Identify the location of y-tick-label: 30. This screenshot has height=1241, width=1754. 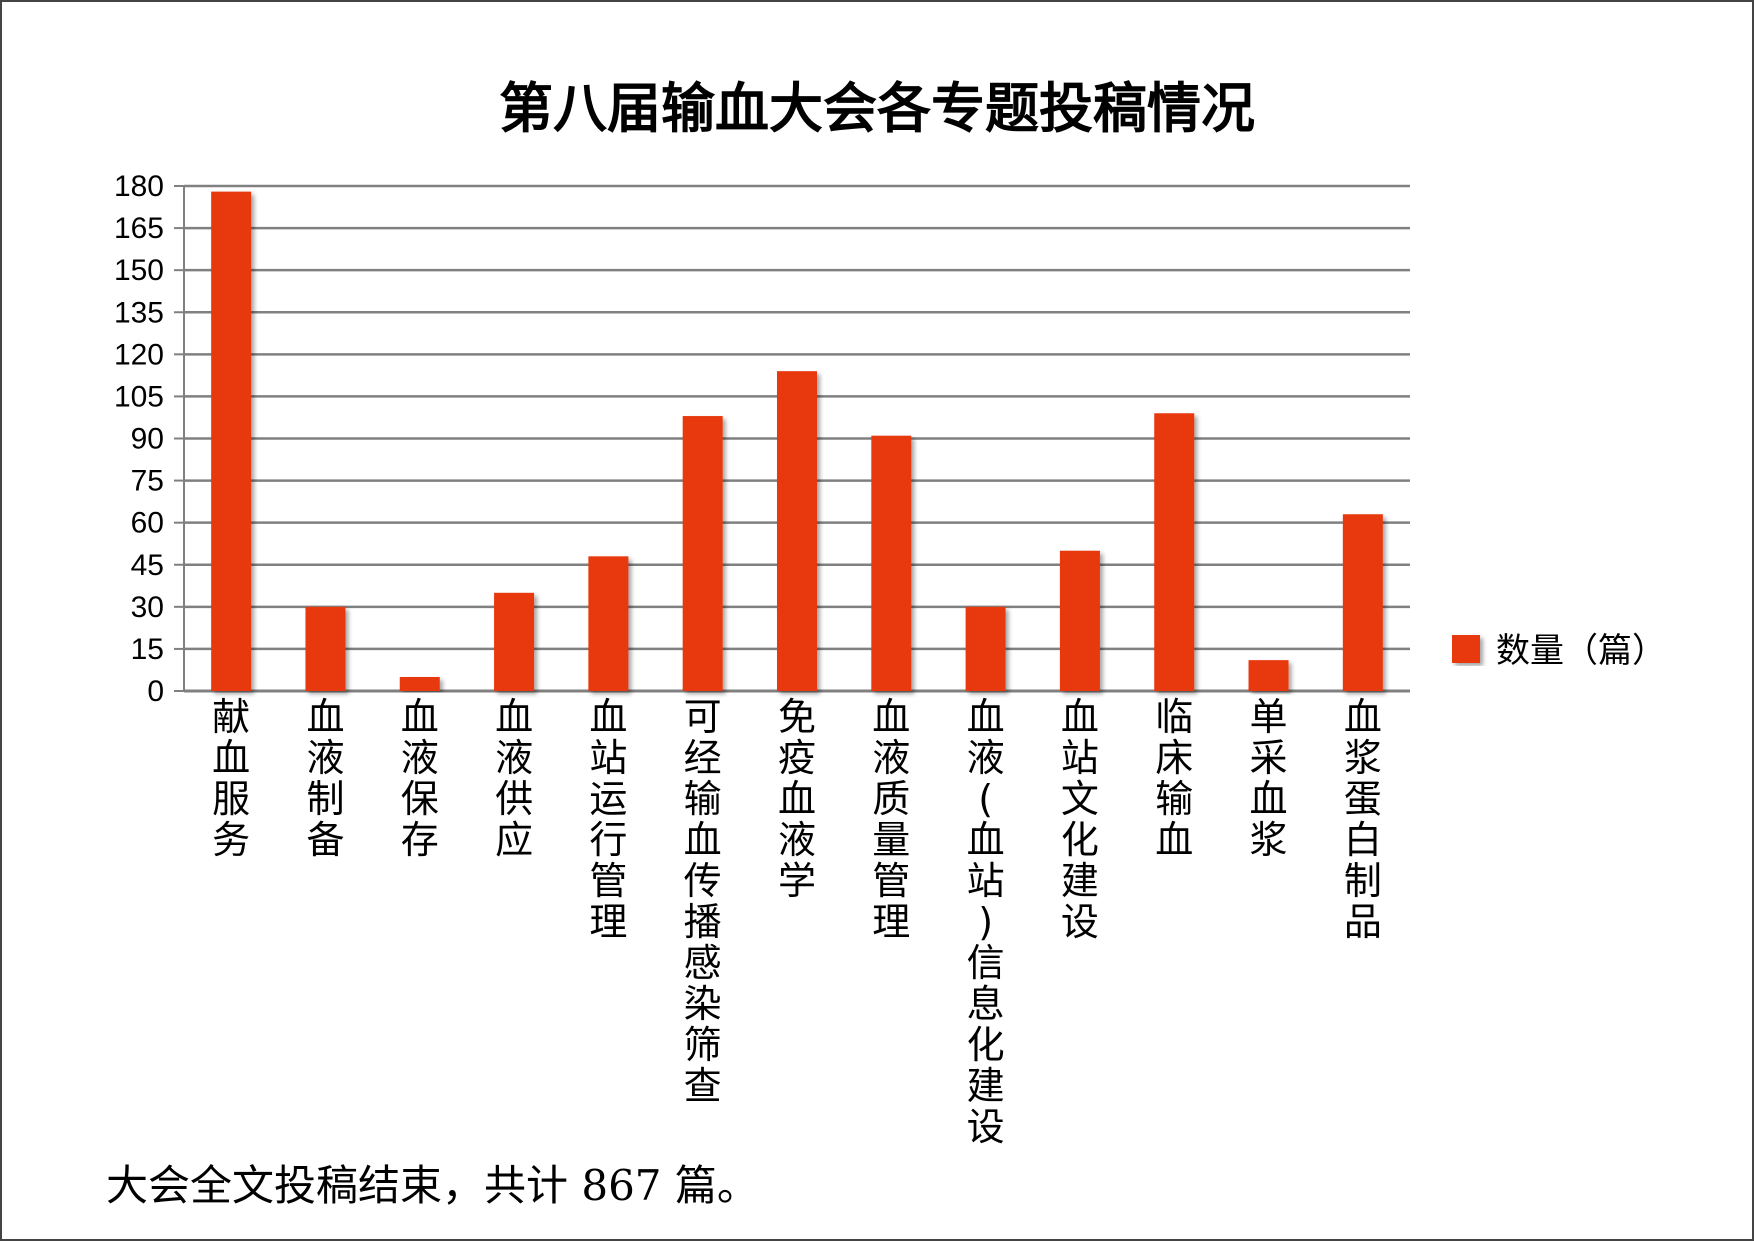
(147, 607).